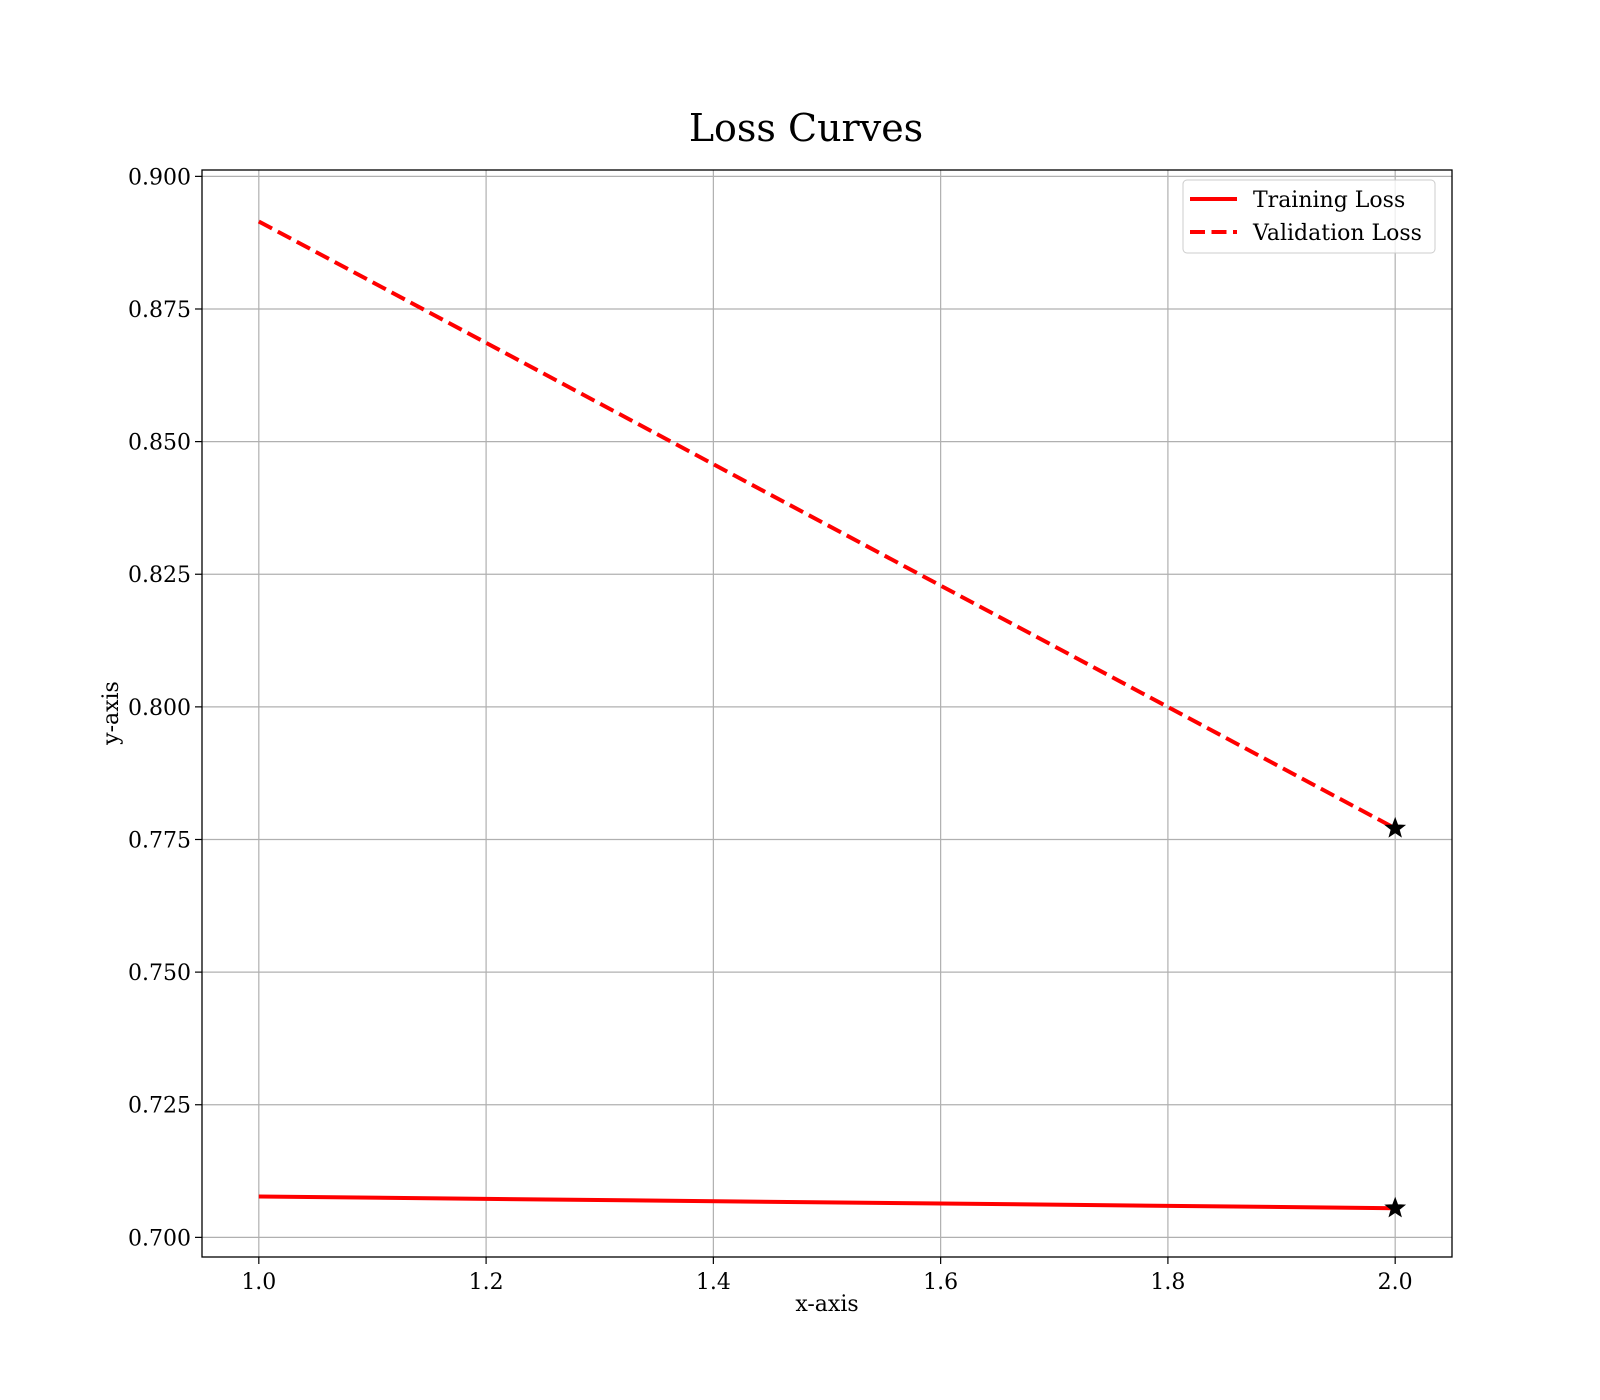  I want to click on series-end-marker-training-loss, so click(1395, 1207).